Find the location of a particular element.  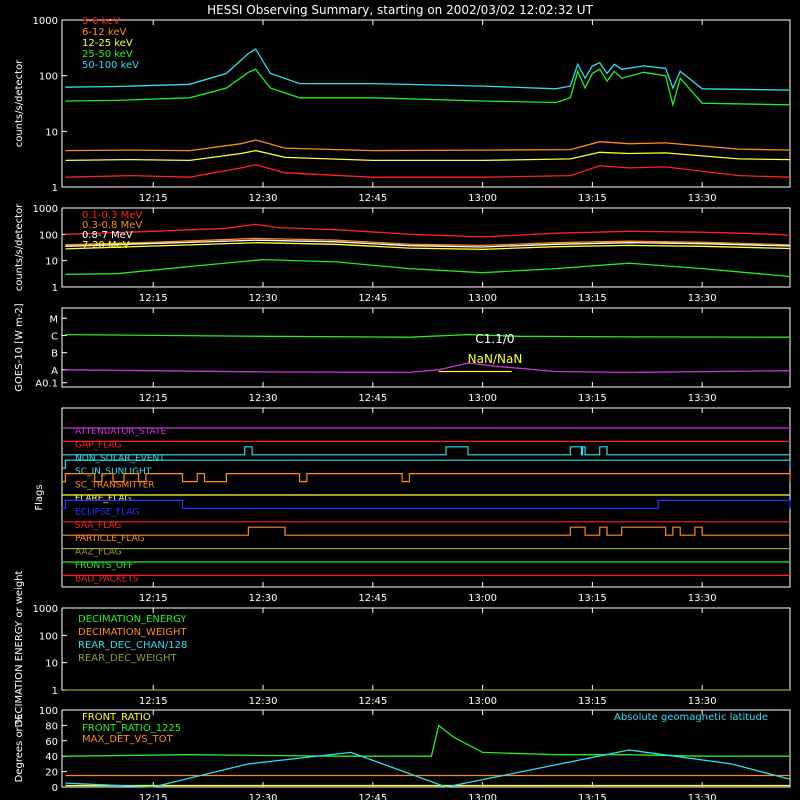

panel-decimation-legend-0: DECIMATION_ENERGY is located at coordinates (132, 619).